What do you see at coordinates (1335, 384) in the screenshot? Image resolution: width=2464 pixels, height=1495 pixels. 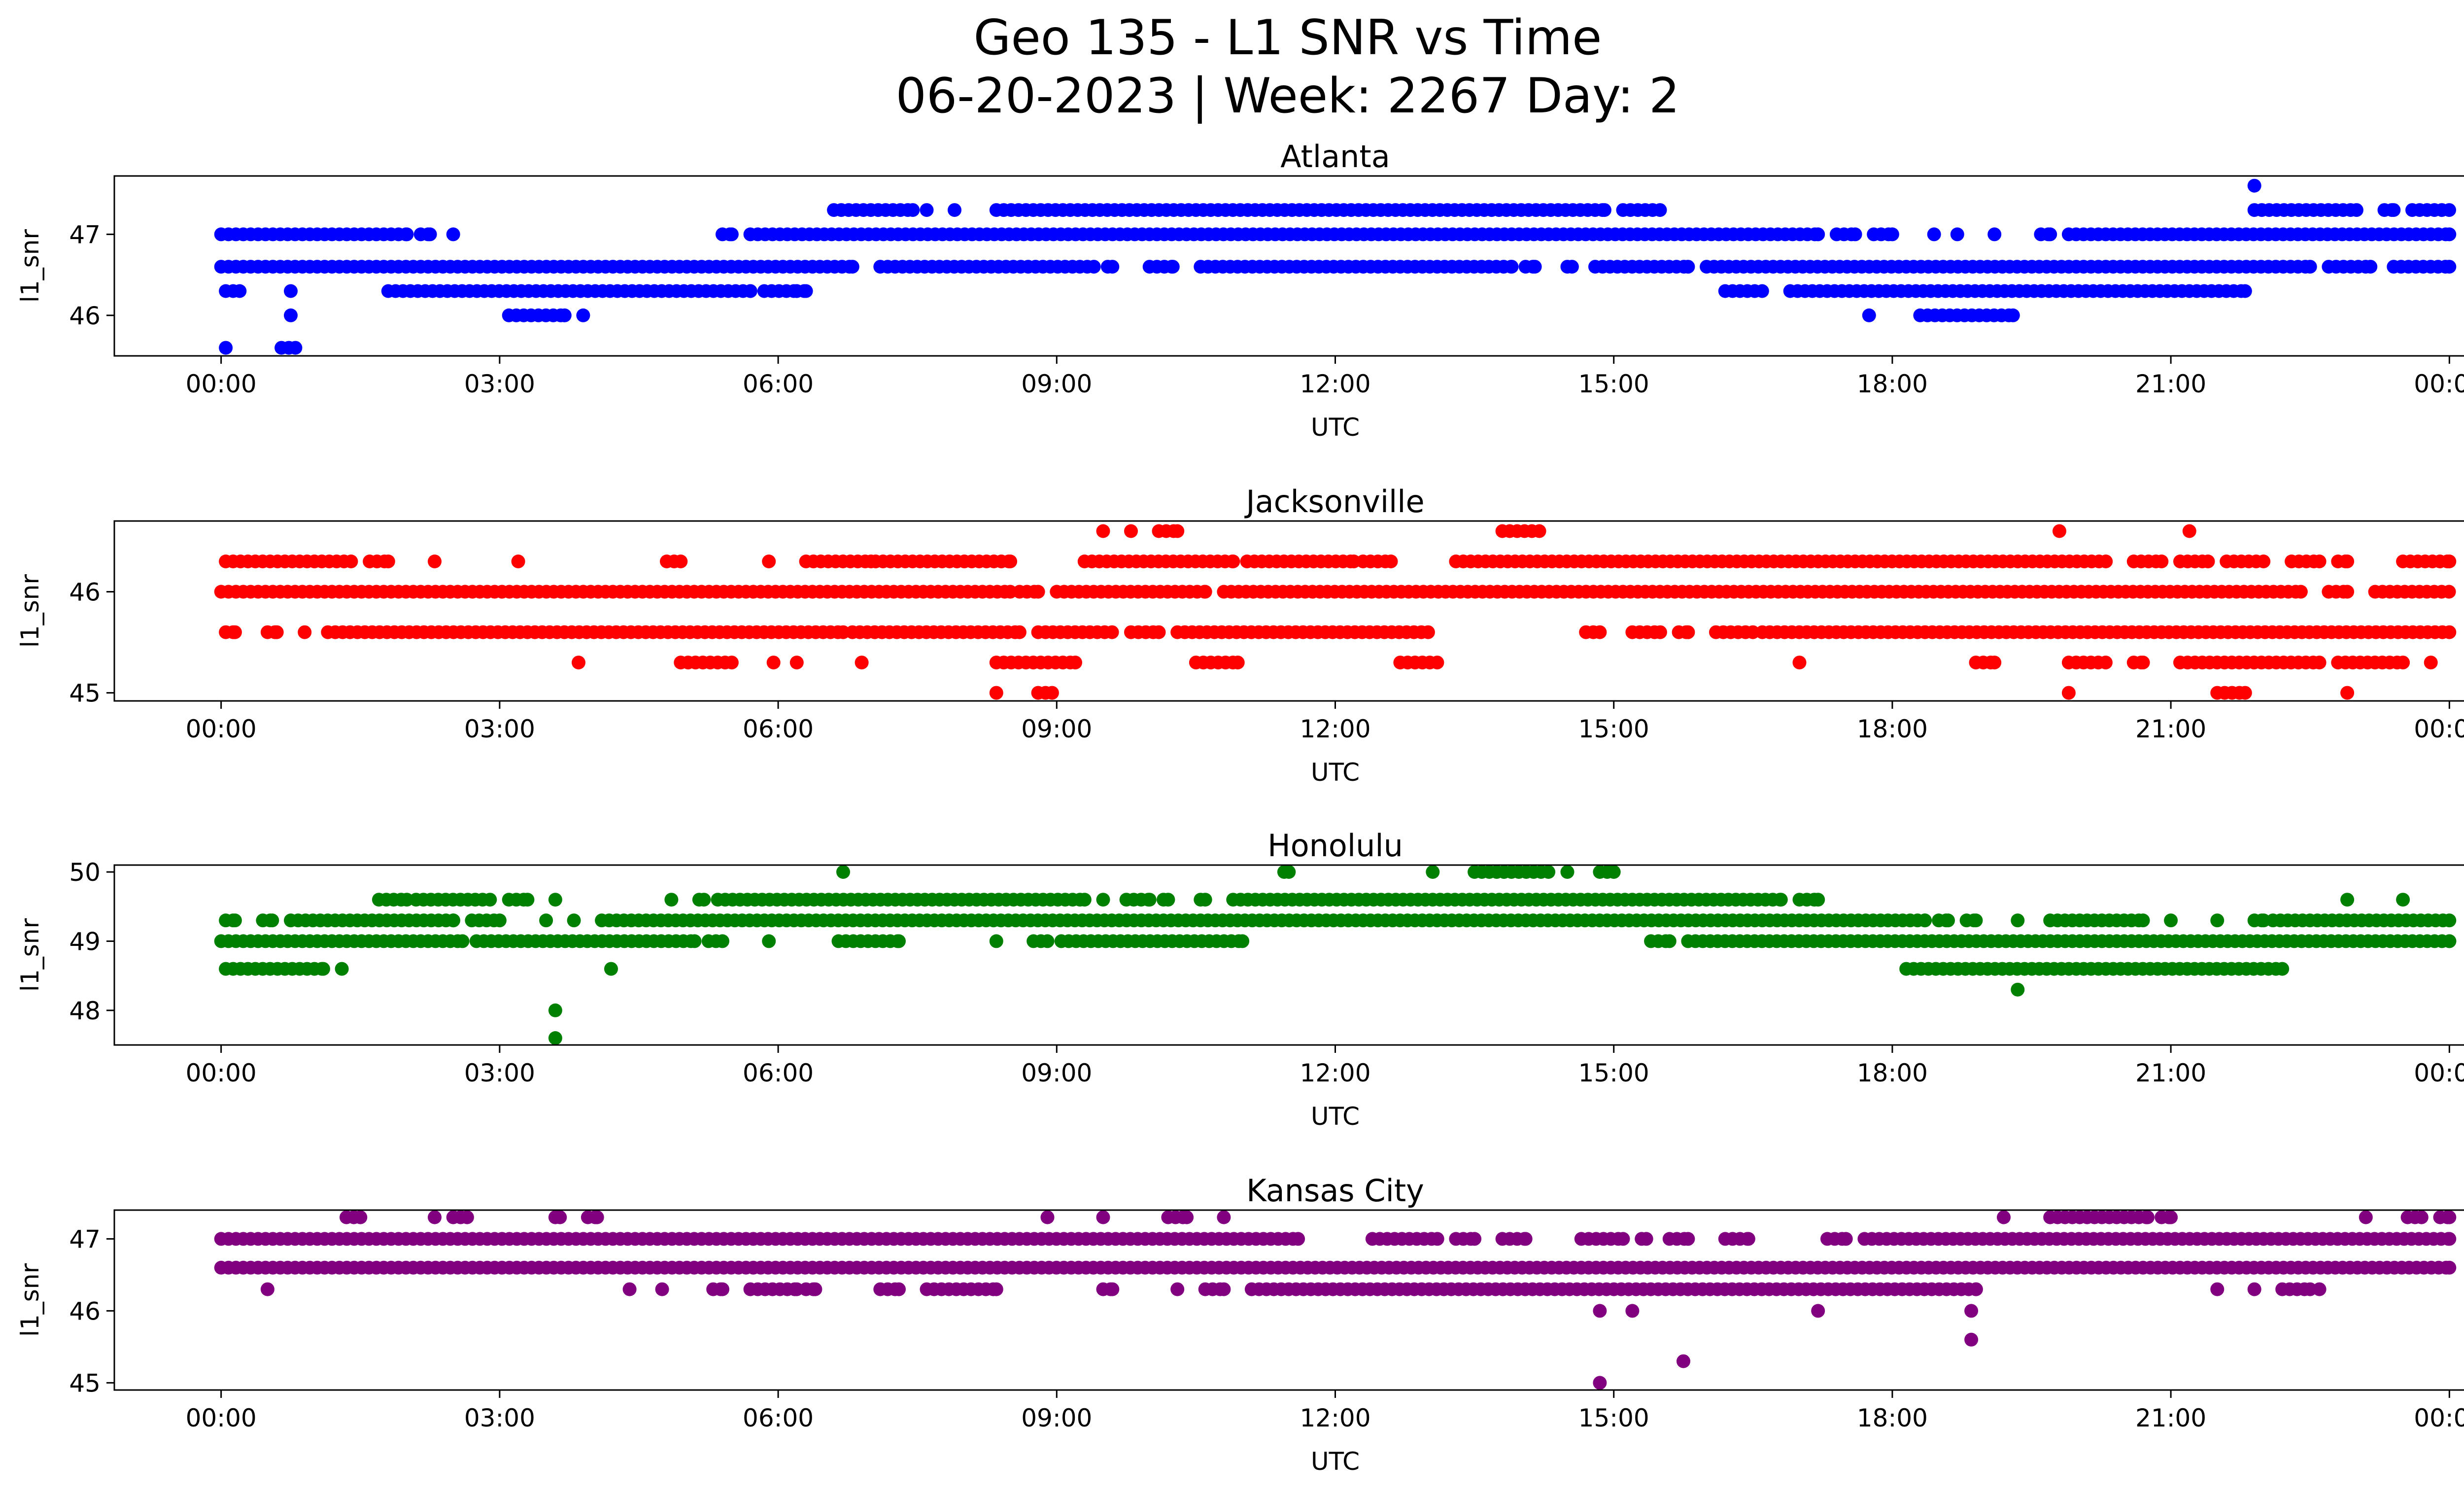 I see `x-tick-label: 12:00` at bounding box center [1335, 384].